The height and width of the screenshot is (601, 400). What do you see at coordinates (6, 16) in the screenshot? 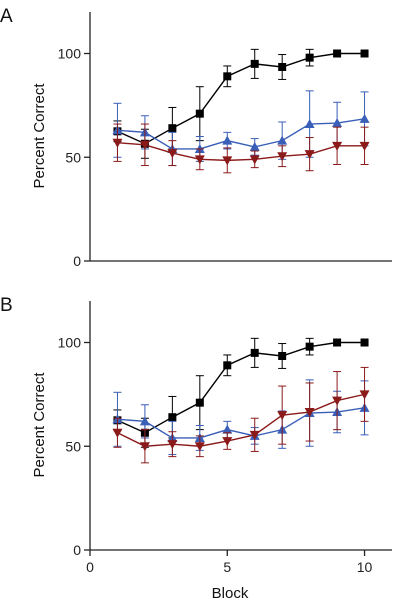
I see `panel-label: A` at bounding box center [6, 16].